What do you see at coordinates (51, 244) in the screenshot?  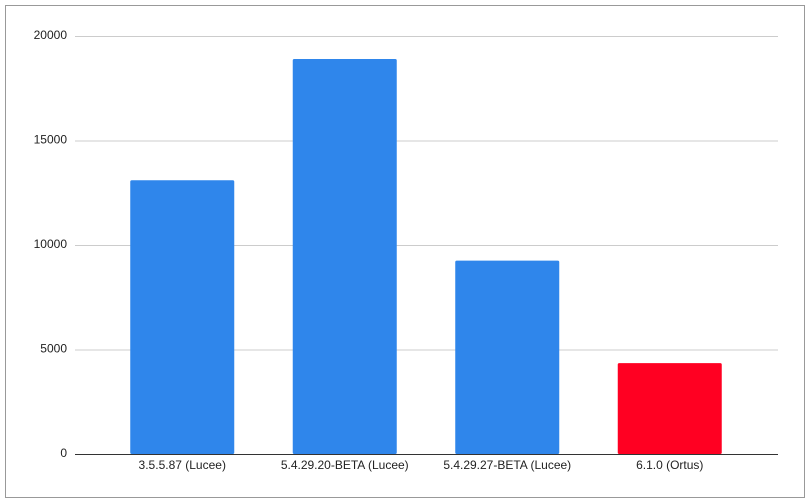 I see `y-tick-label: 10000` at bounding box center [51, 244].